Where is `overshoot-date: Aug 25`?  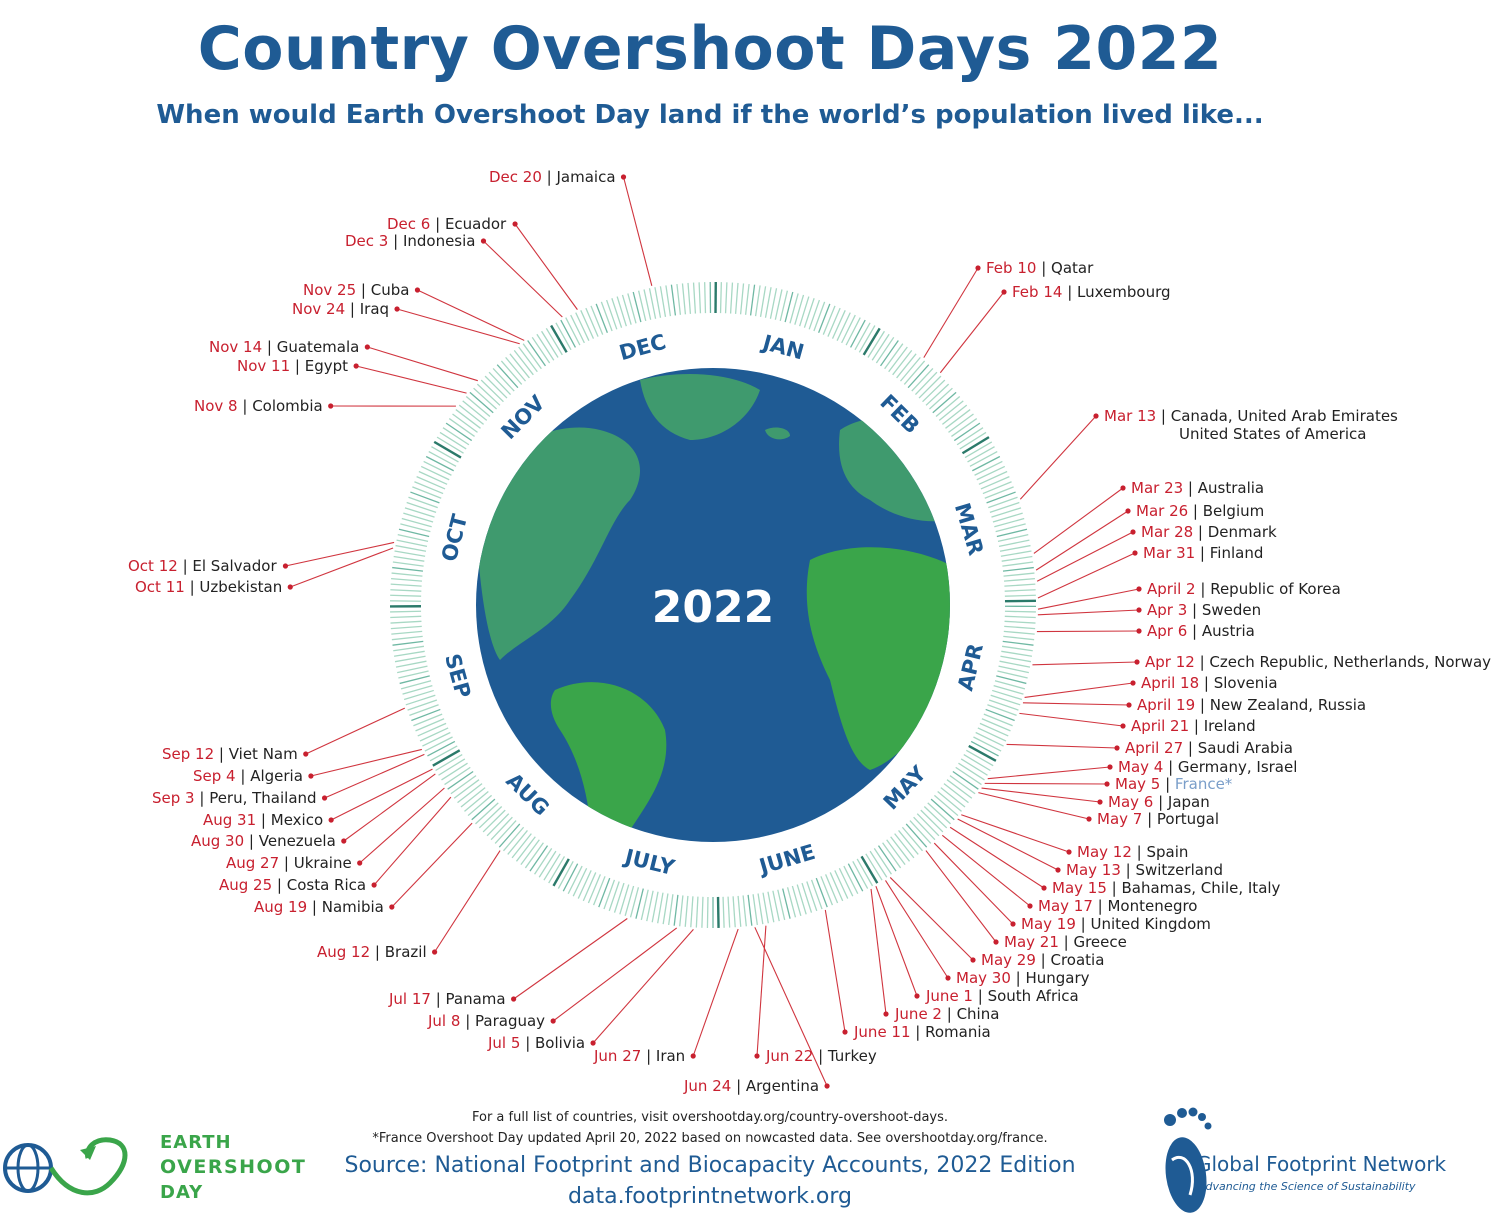
overshoot-date: Aug 25 is located at coordinates (245, 885).